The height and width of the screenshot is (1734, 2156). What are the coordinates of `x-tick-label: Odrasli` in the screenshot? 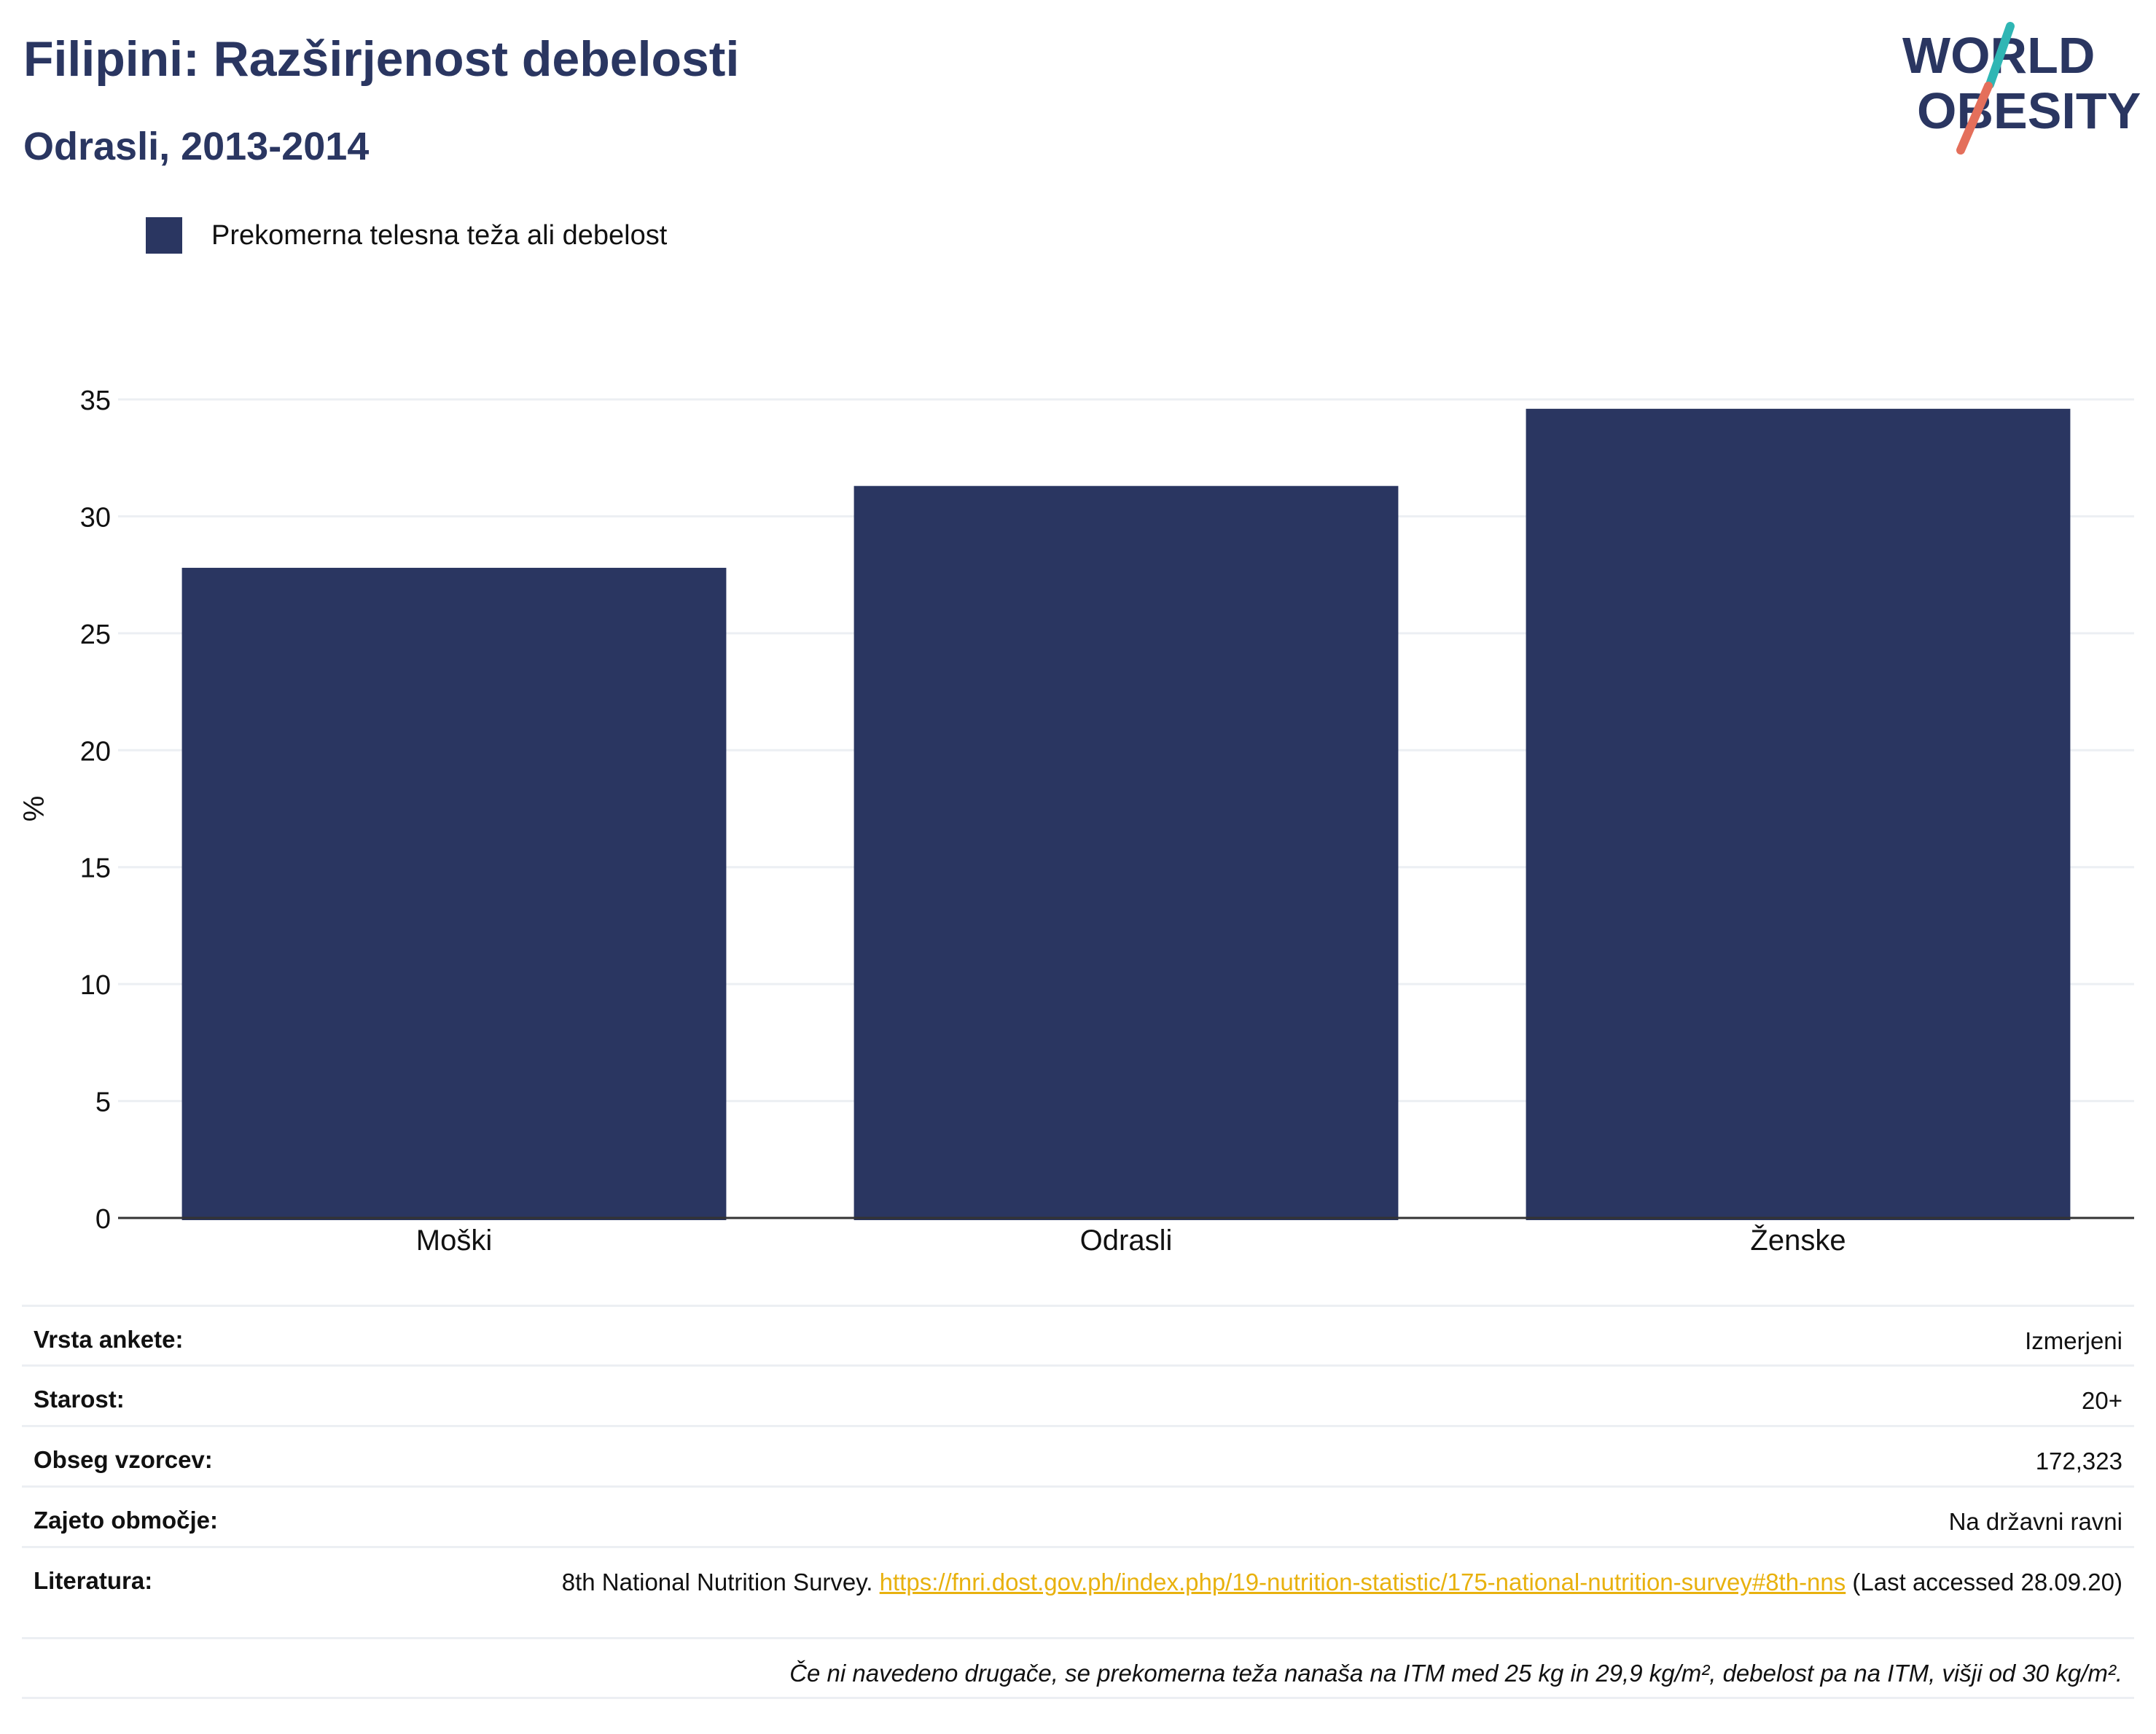 It's located at (1126, 1241).